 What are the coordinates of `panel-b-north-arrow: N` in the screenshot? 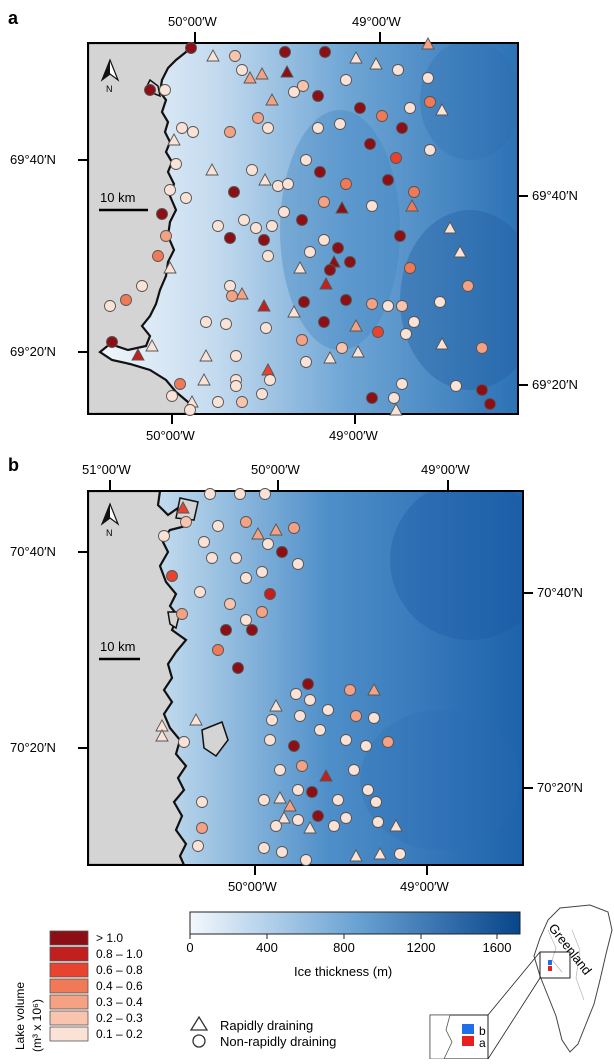 It's located at (110, 520).